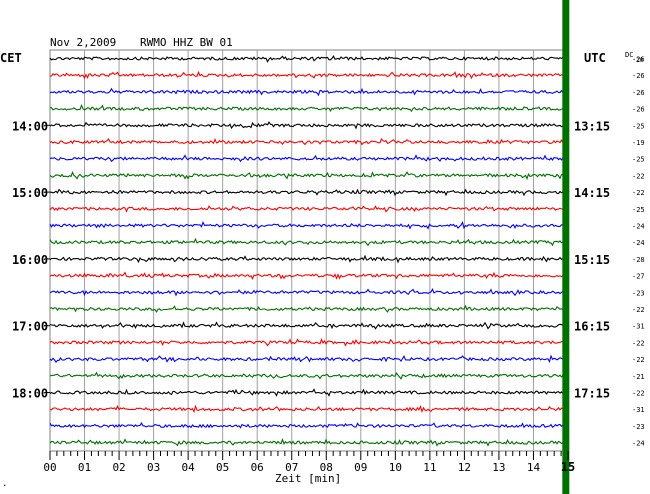  Describe the element at coordinates (629, 55) in the screenshot. I see `dc-label: DC` at that location.